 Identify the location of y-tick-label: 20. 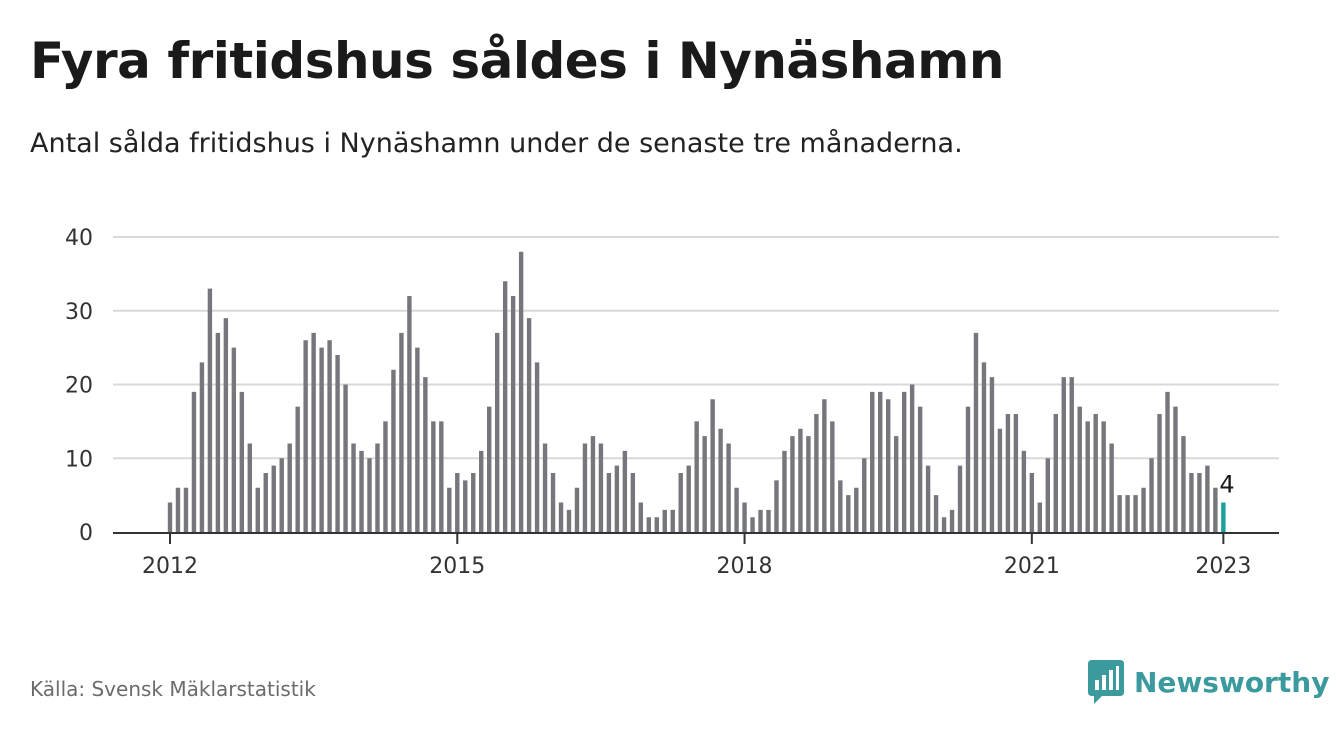
(79, 386).